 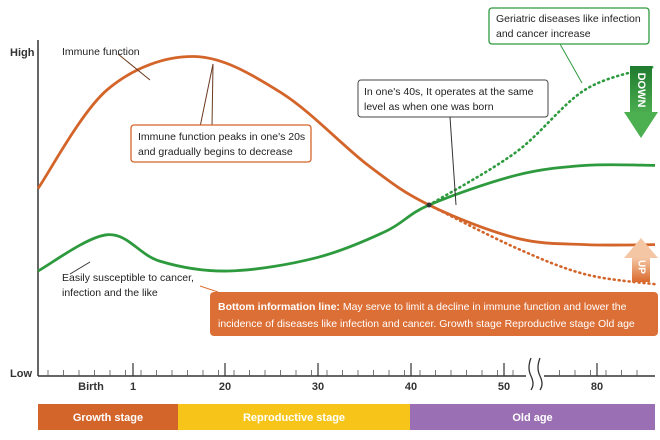 I want to click on svg-text: Easily susceptible to cancer,, so click(x=128, y=278).